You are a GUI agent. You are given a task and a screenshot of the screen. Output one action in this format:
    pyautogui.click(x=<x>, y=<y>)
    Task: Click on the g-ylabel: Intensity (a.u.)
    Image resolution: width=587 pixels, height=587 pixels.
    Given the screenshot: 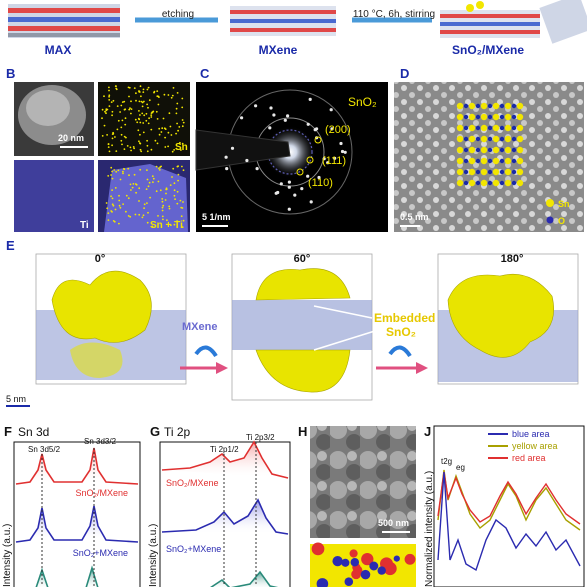 What is the action you would take?
    pyautogui.click(x=153, y=555)
    